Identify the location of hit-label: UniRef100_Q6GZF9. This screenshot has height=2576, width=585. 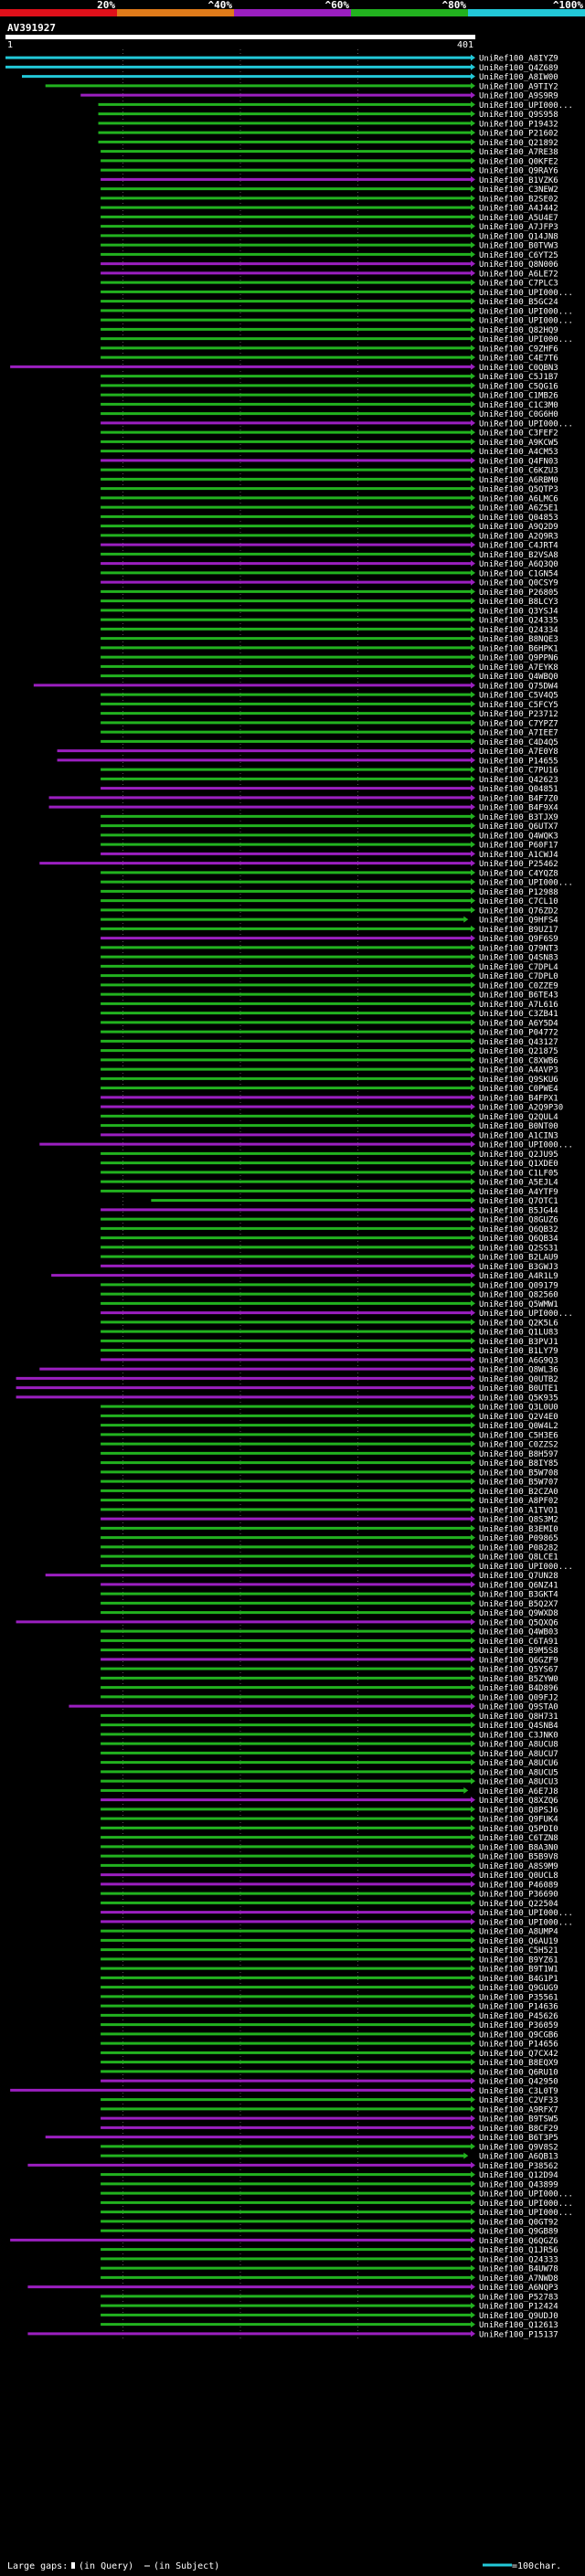
(518, 1660).